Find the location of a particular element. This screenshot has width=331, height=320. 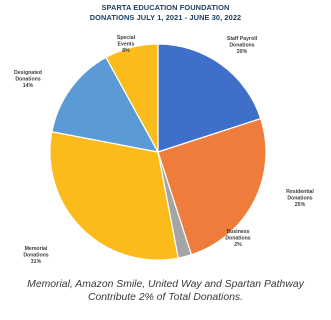

slice-label-1: Residential Donations 25% is located at coordinates (300, 198).